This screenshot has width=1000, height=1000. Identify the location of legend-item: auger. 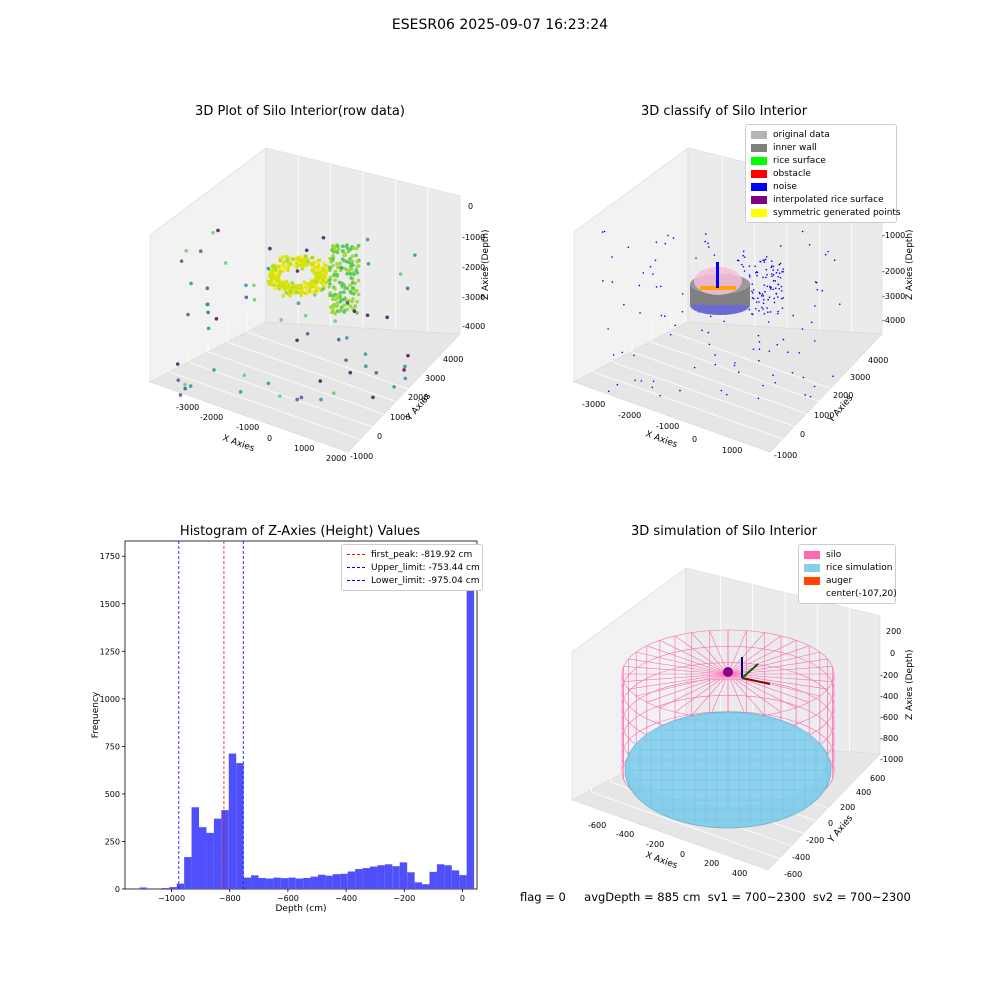
(847, 580).